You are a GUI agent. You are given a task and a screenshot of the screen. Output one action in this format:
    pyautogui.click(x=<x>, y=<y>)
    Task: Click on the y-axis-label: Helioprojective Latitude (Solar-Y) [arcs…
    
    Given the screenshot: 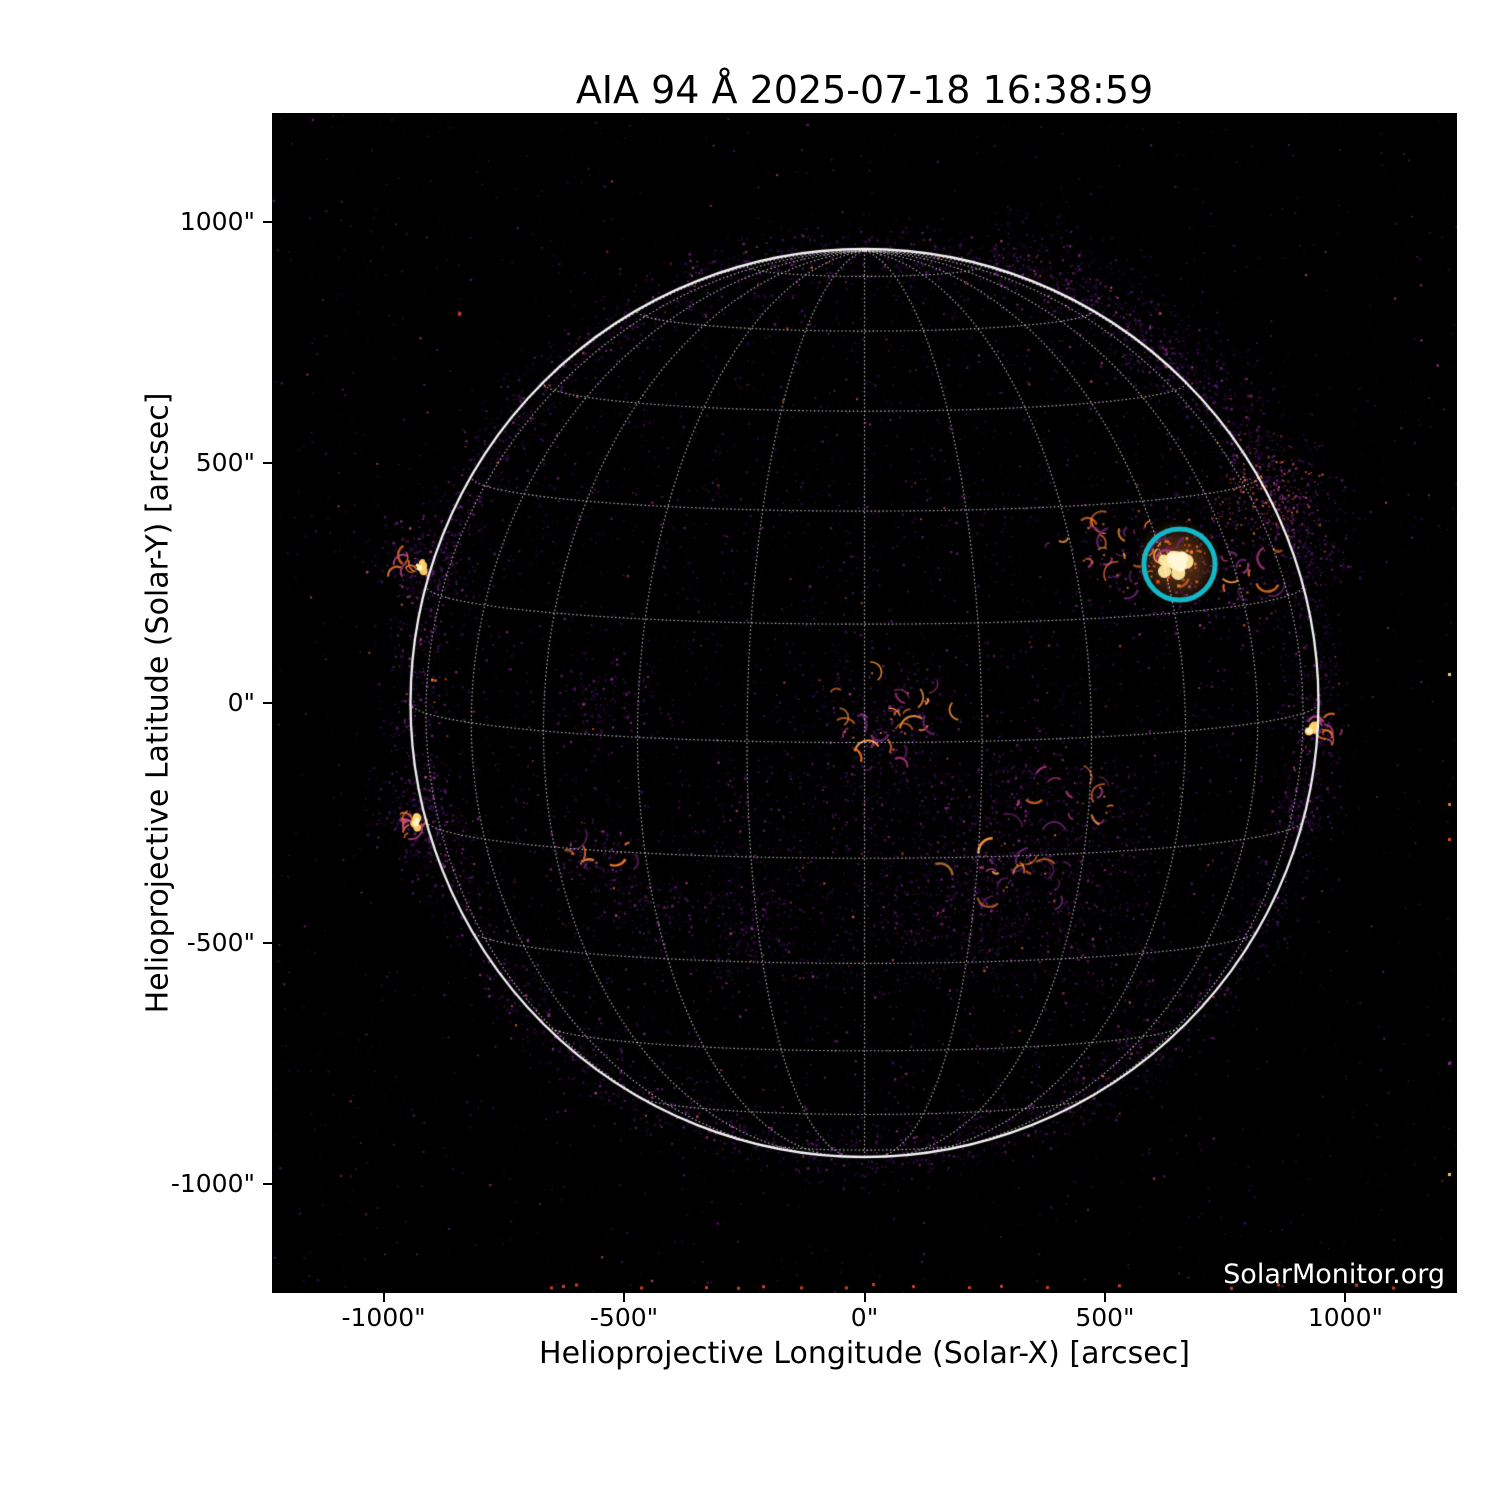 What is the action you would take?
    pyautogui.click(x=158, y=703)
    